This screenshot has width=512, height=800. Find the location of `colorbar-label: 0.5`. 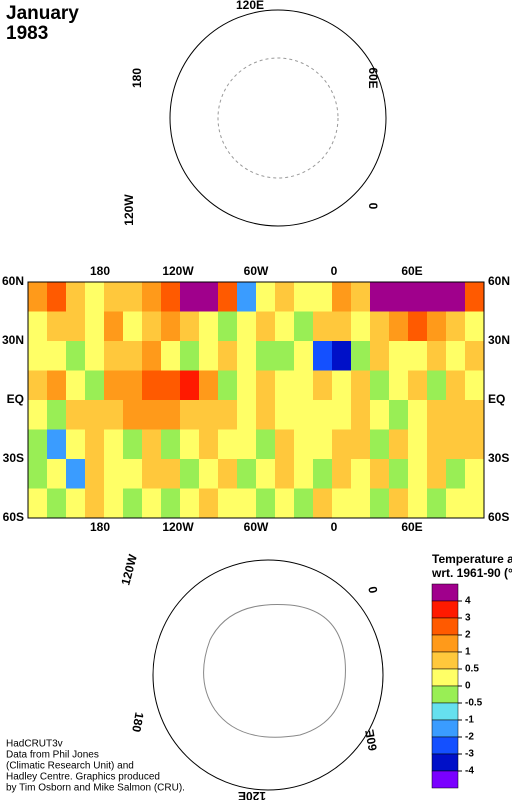

colorbar-label: 0.5 is located at coordinates (472, 669).